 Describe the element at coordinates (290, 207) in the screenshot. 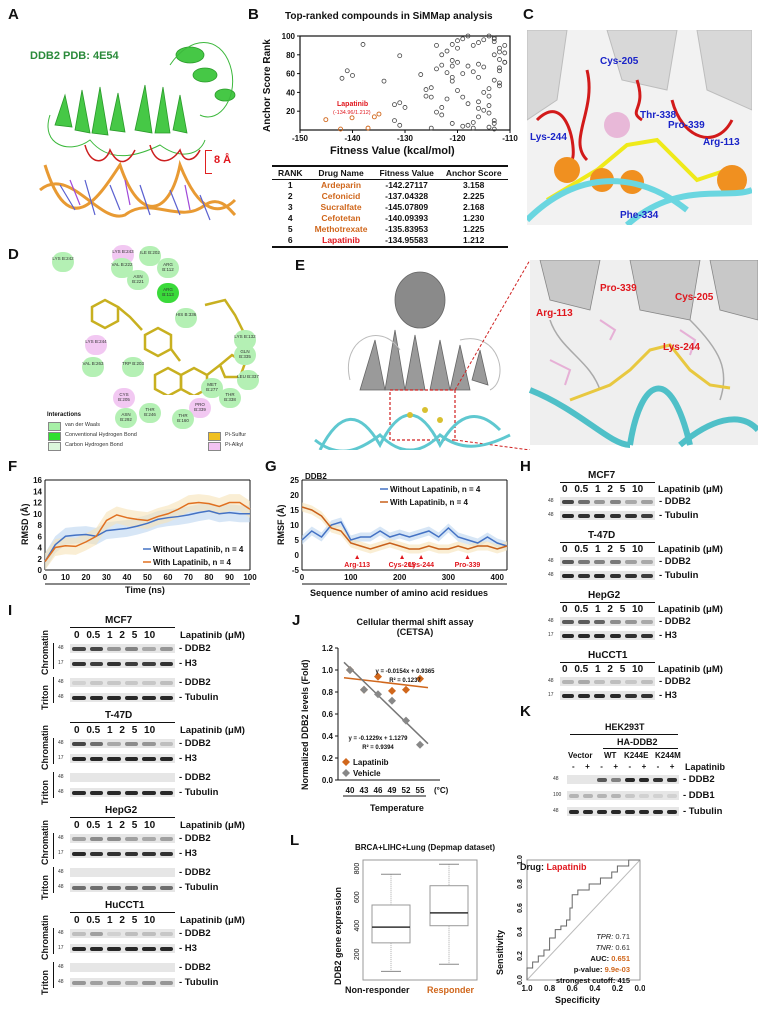

I see `table-cell: 3` at that location.